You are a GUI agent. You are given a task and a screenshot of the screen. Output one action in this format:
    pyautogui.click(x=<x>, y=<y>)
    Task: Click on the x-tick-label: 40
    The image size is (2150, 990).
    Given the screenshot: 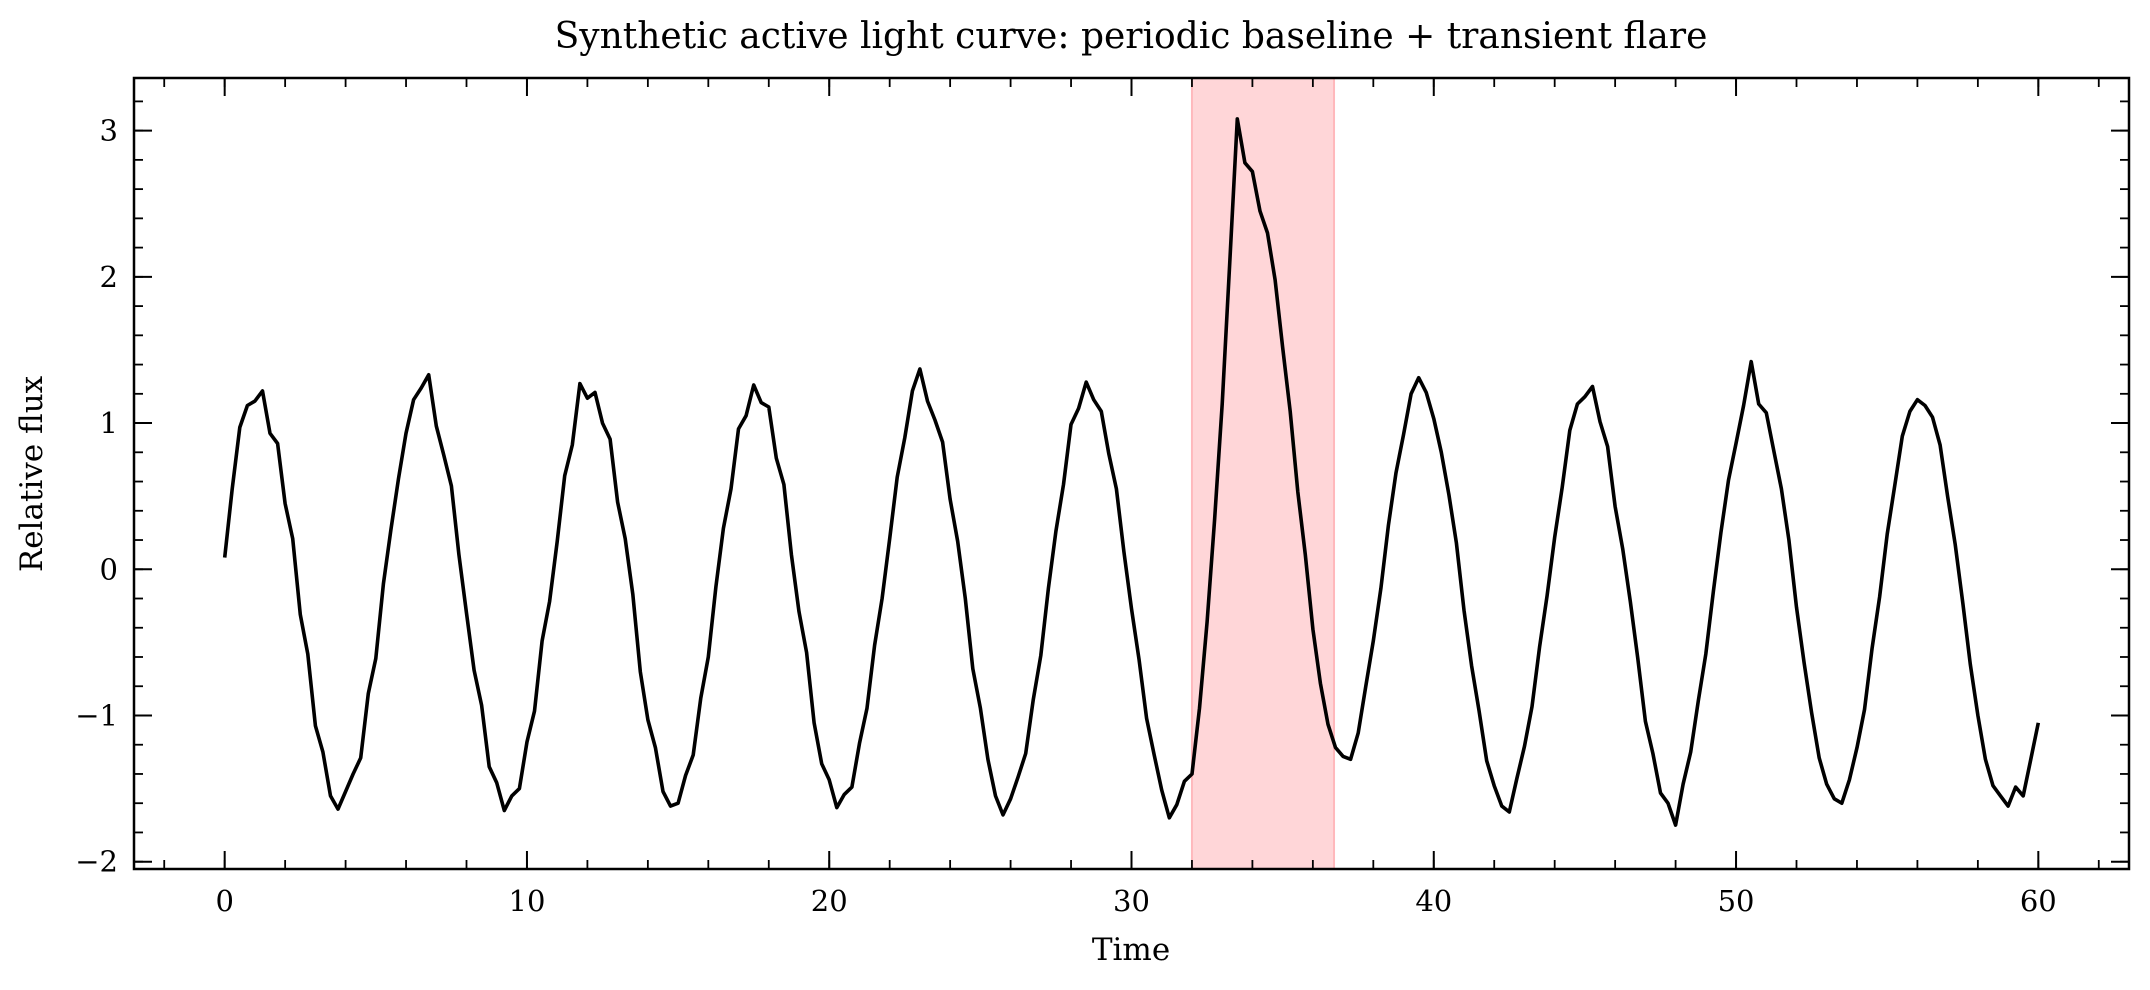 What is the action you would take?
    pyautogui.click(x=1433, y=901)
    